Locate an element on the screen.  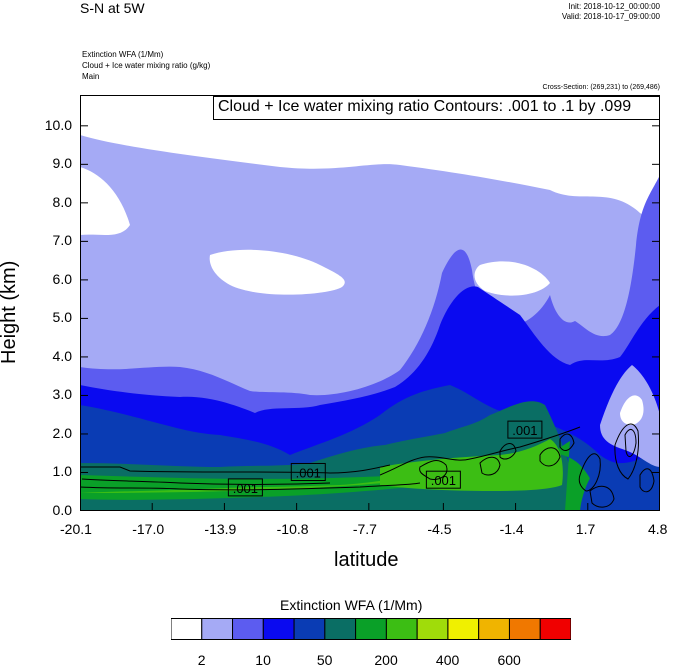
colorbar-label: 10 is located at coordinates (263, 660).